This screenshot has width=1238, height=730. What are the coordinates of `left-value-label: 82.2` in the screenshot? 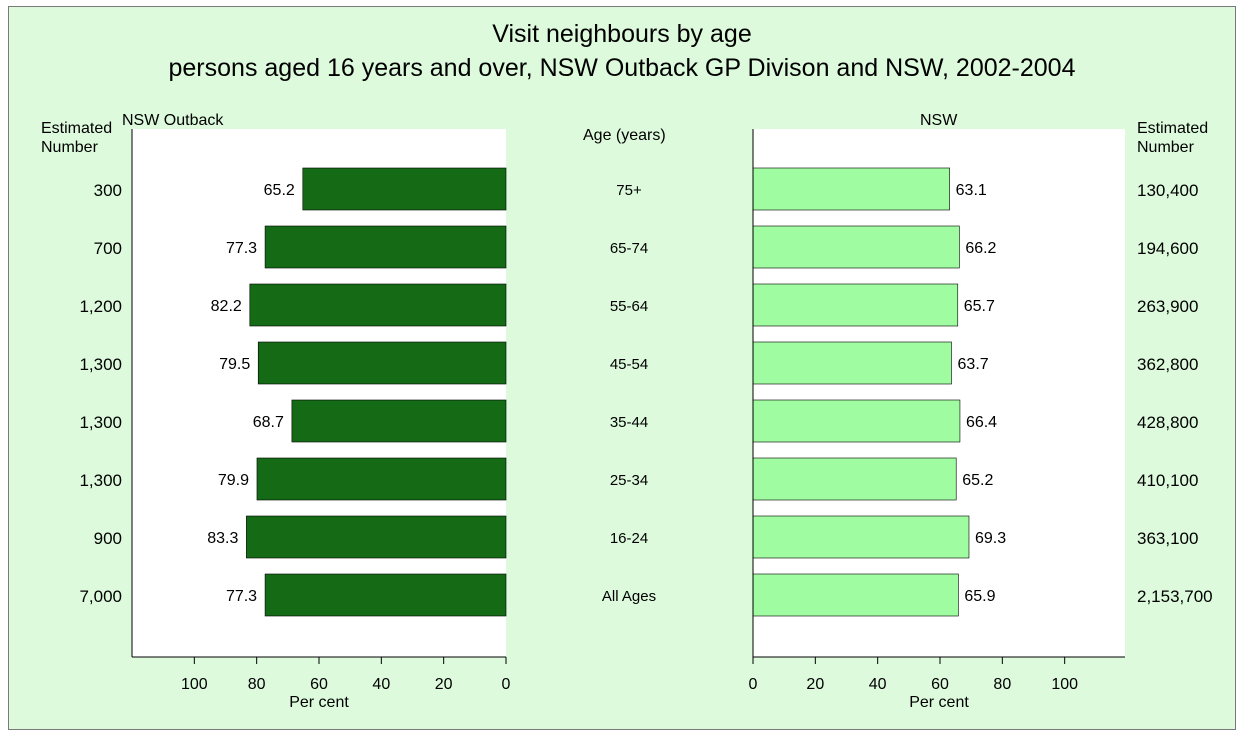 It's located at (226, 306).